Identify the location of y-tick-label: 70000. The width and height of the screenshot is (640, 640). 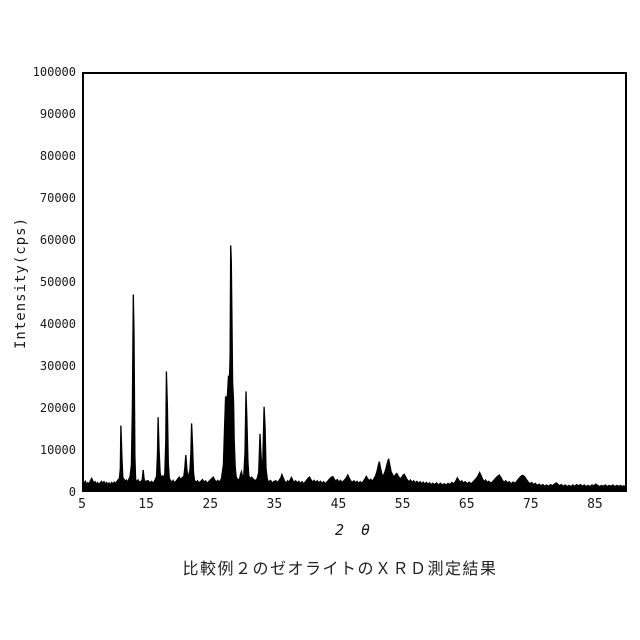
(57, 198).